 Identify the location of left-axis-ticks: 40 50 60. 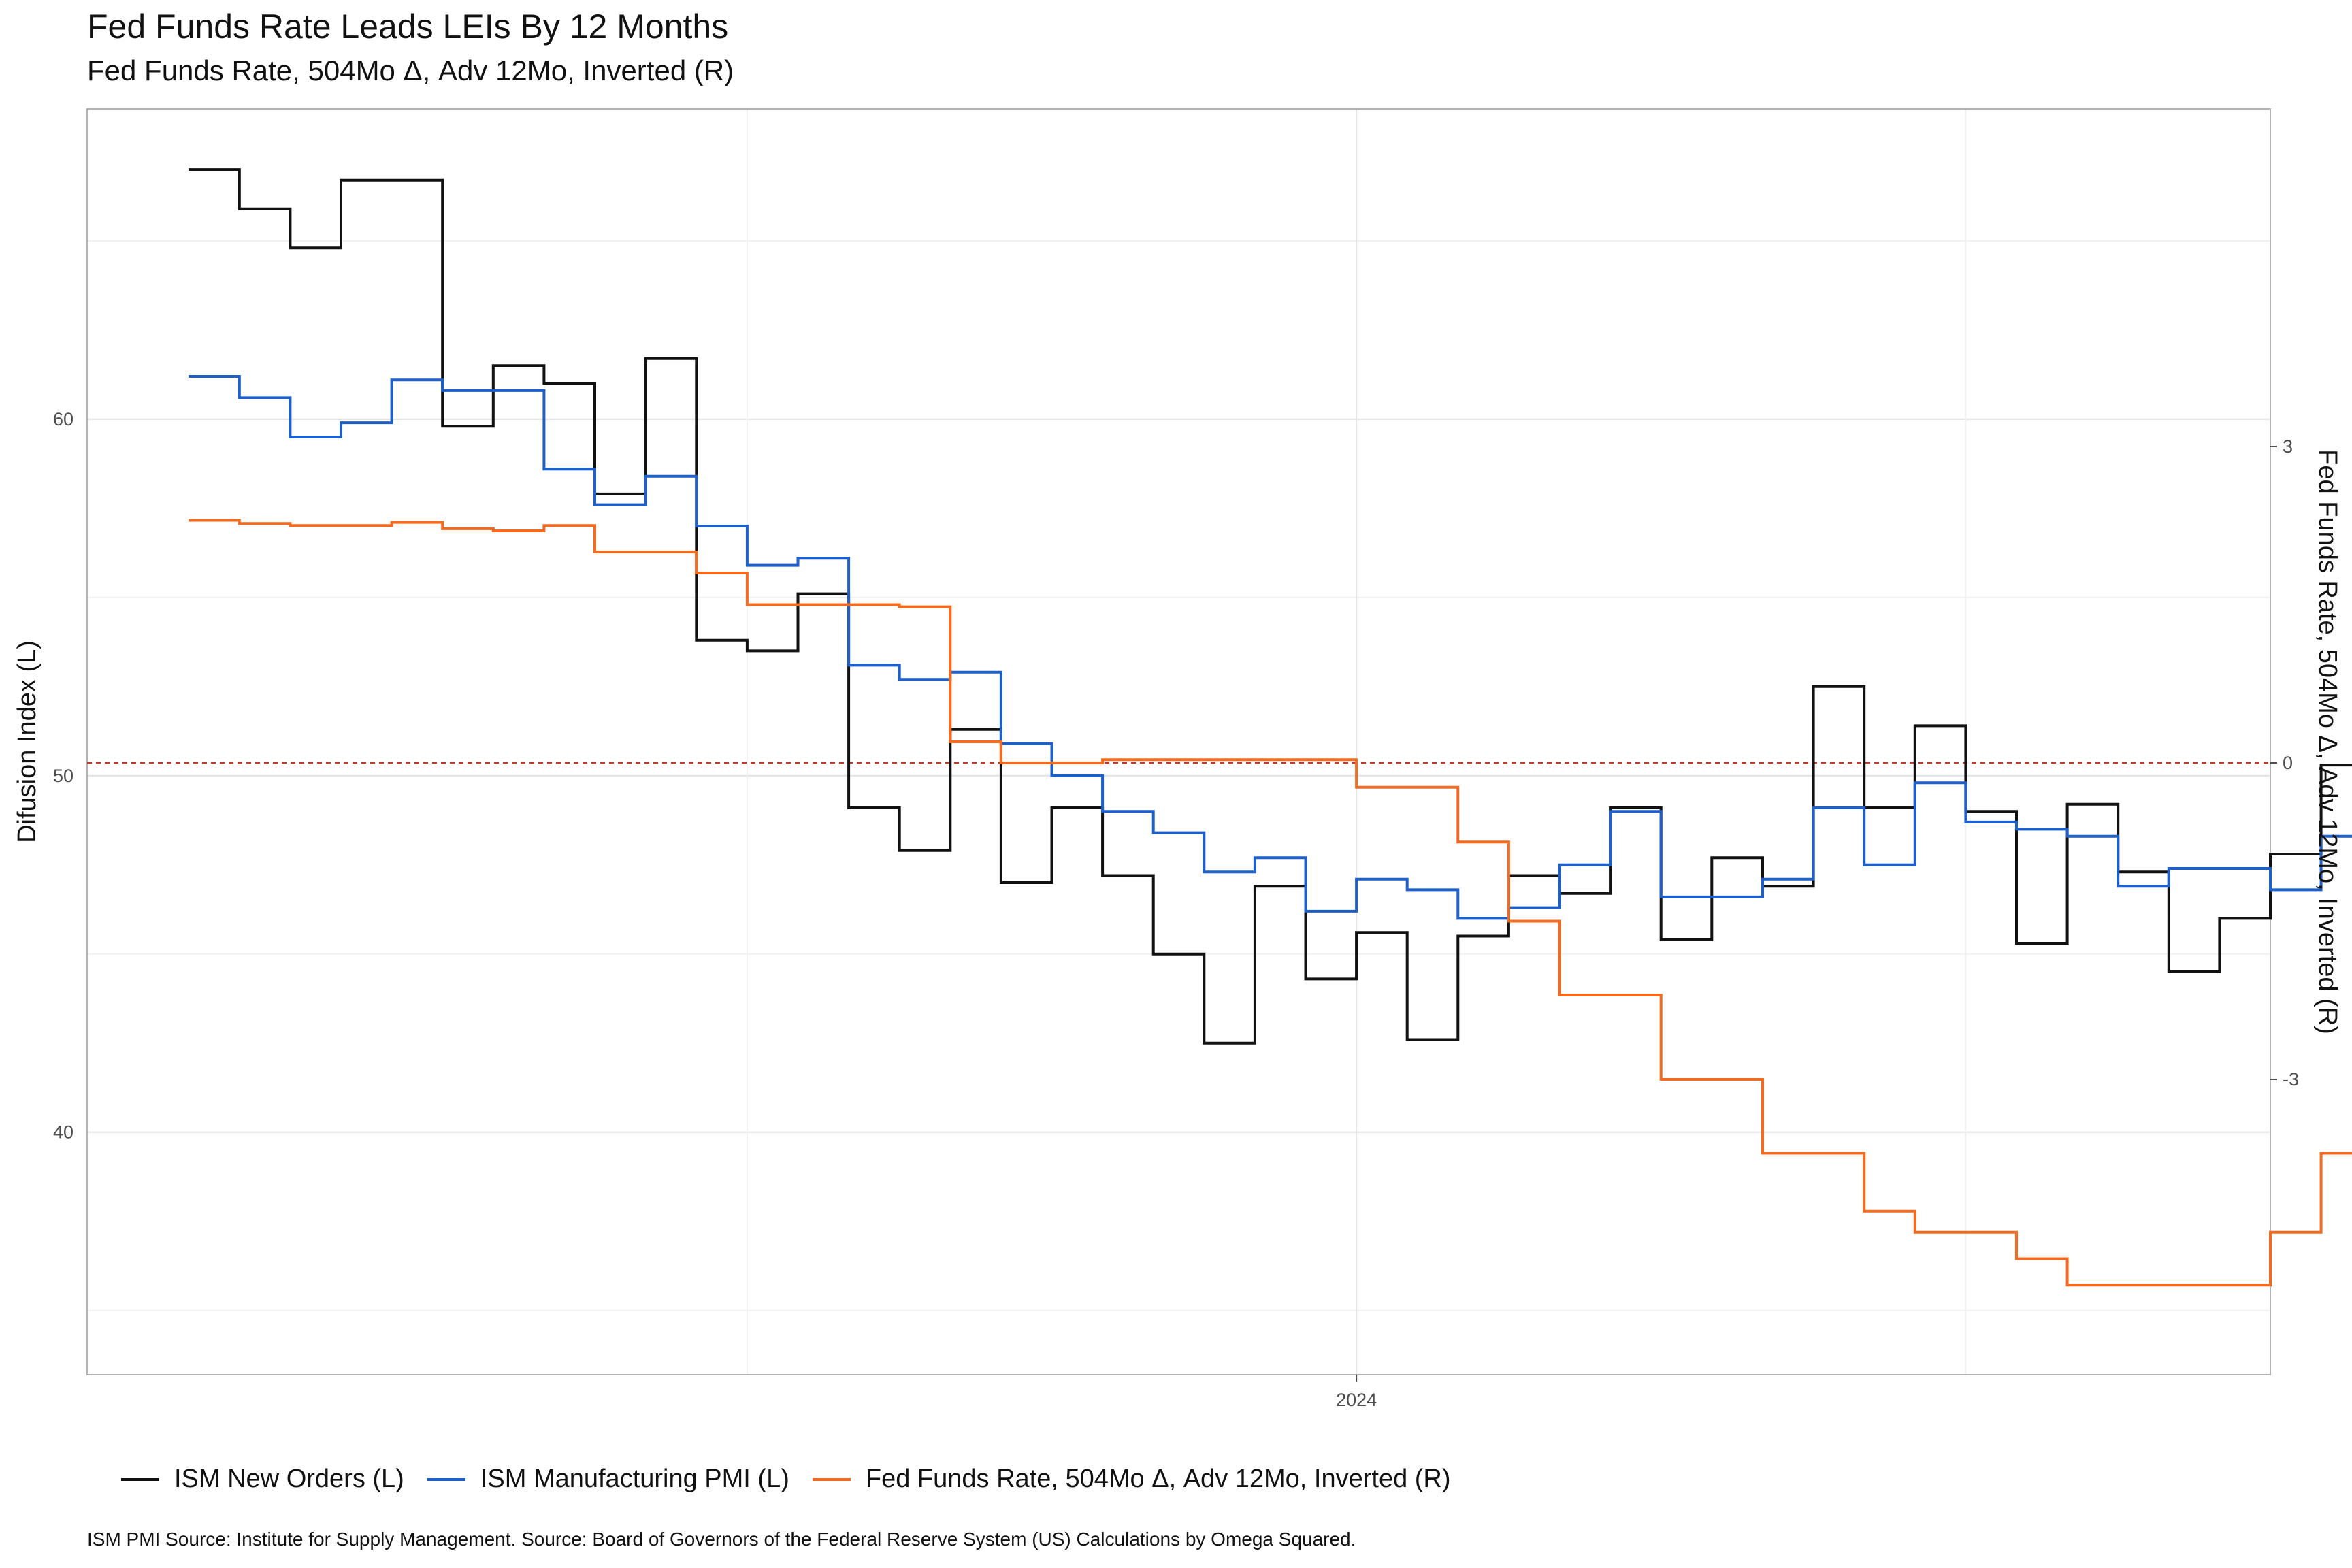
(63, 776).